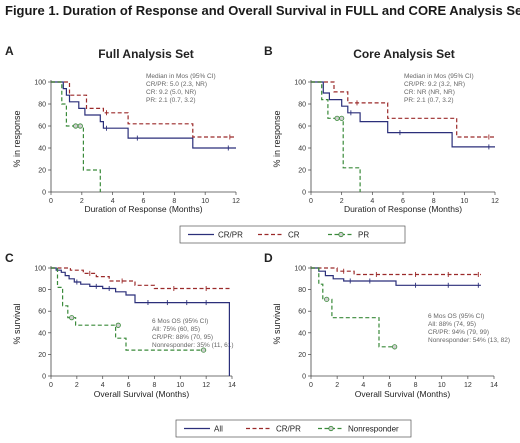  Describe the element at coordinates (268, 51) in the screenshot. I see `panel-letter: B` at that location.